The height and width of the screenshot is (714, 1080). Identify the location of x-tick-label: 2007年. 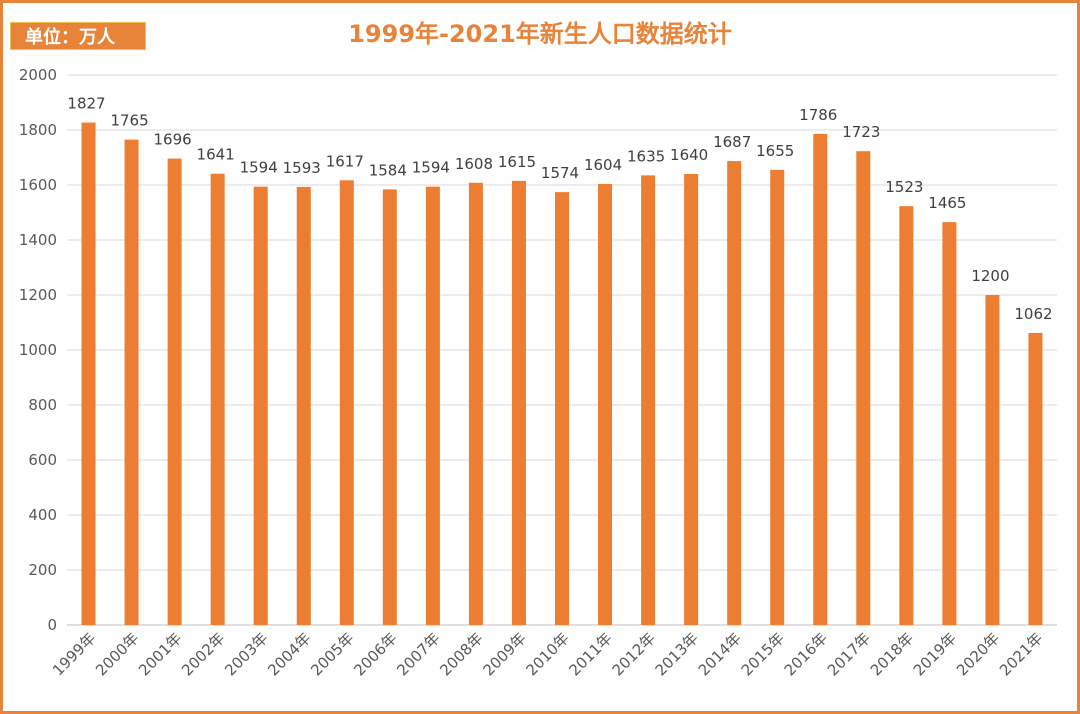
(418, 654).